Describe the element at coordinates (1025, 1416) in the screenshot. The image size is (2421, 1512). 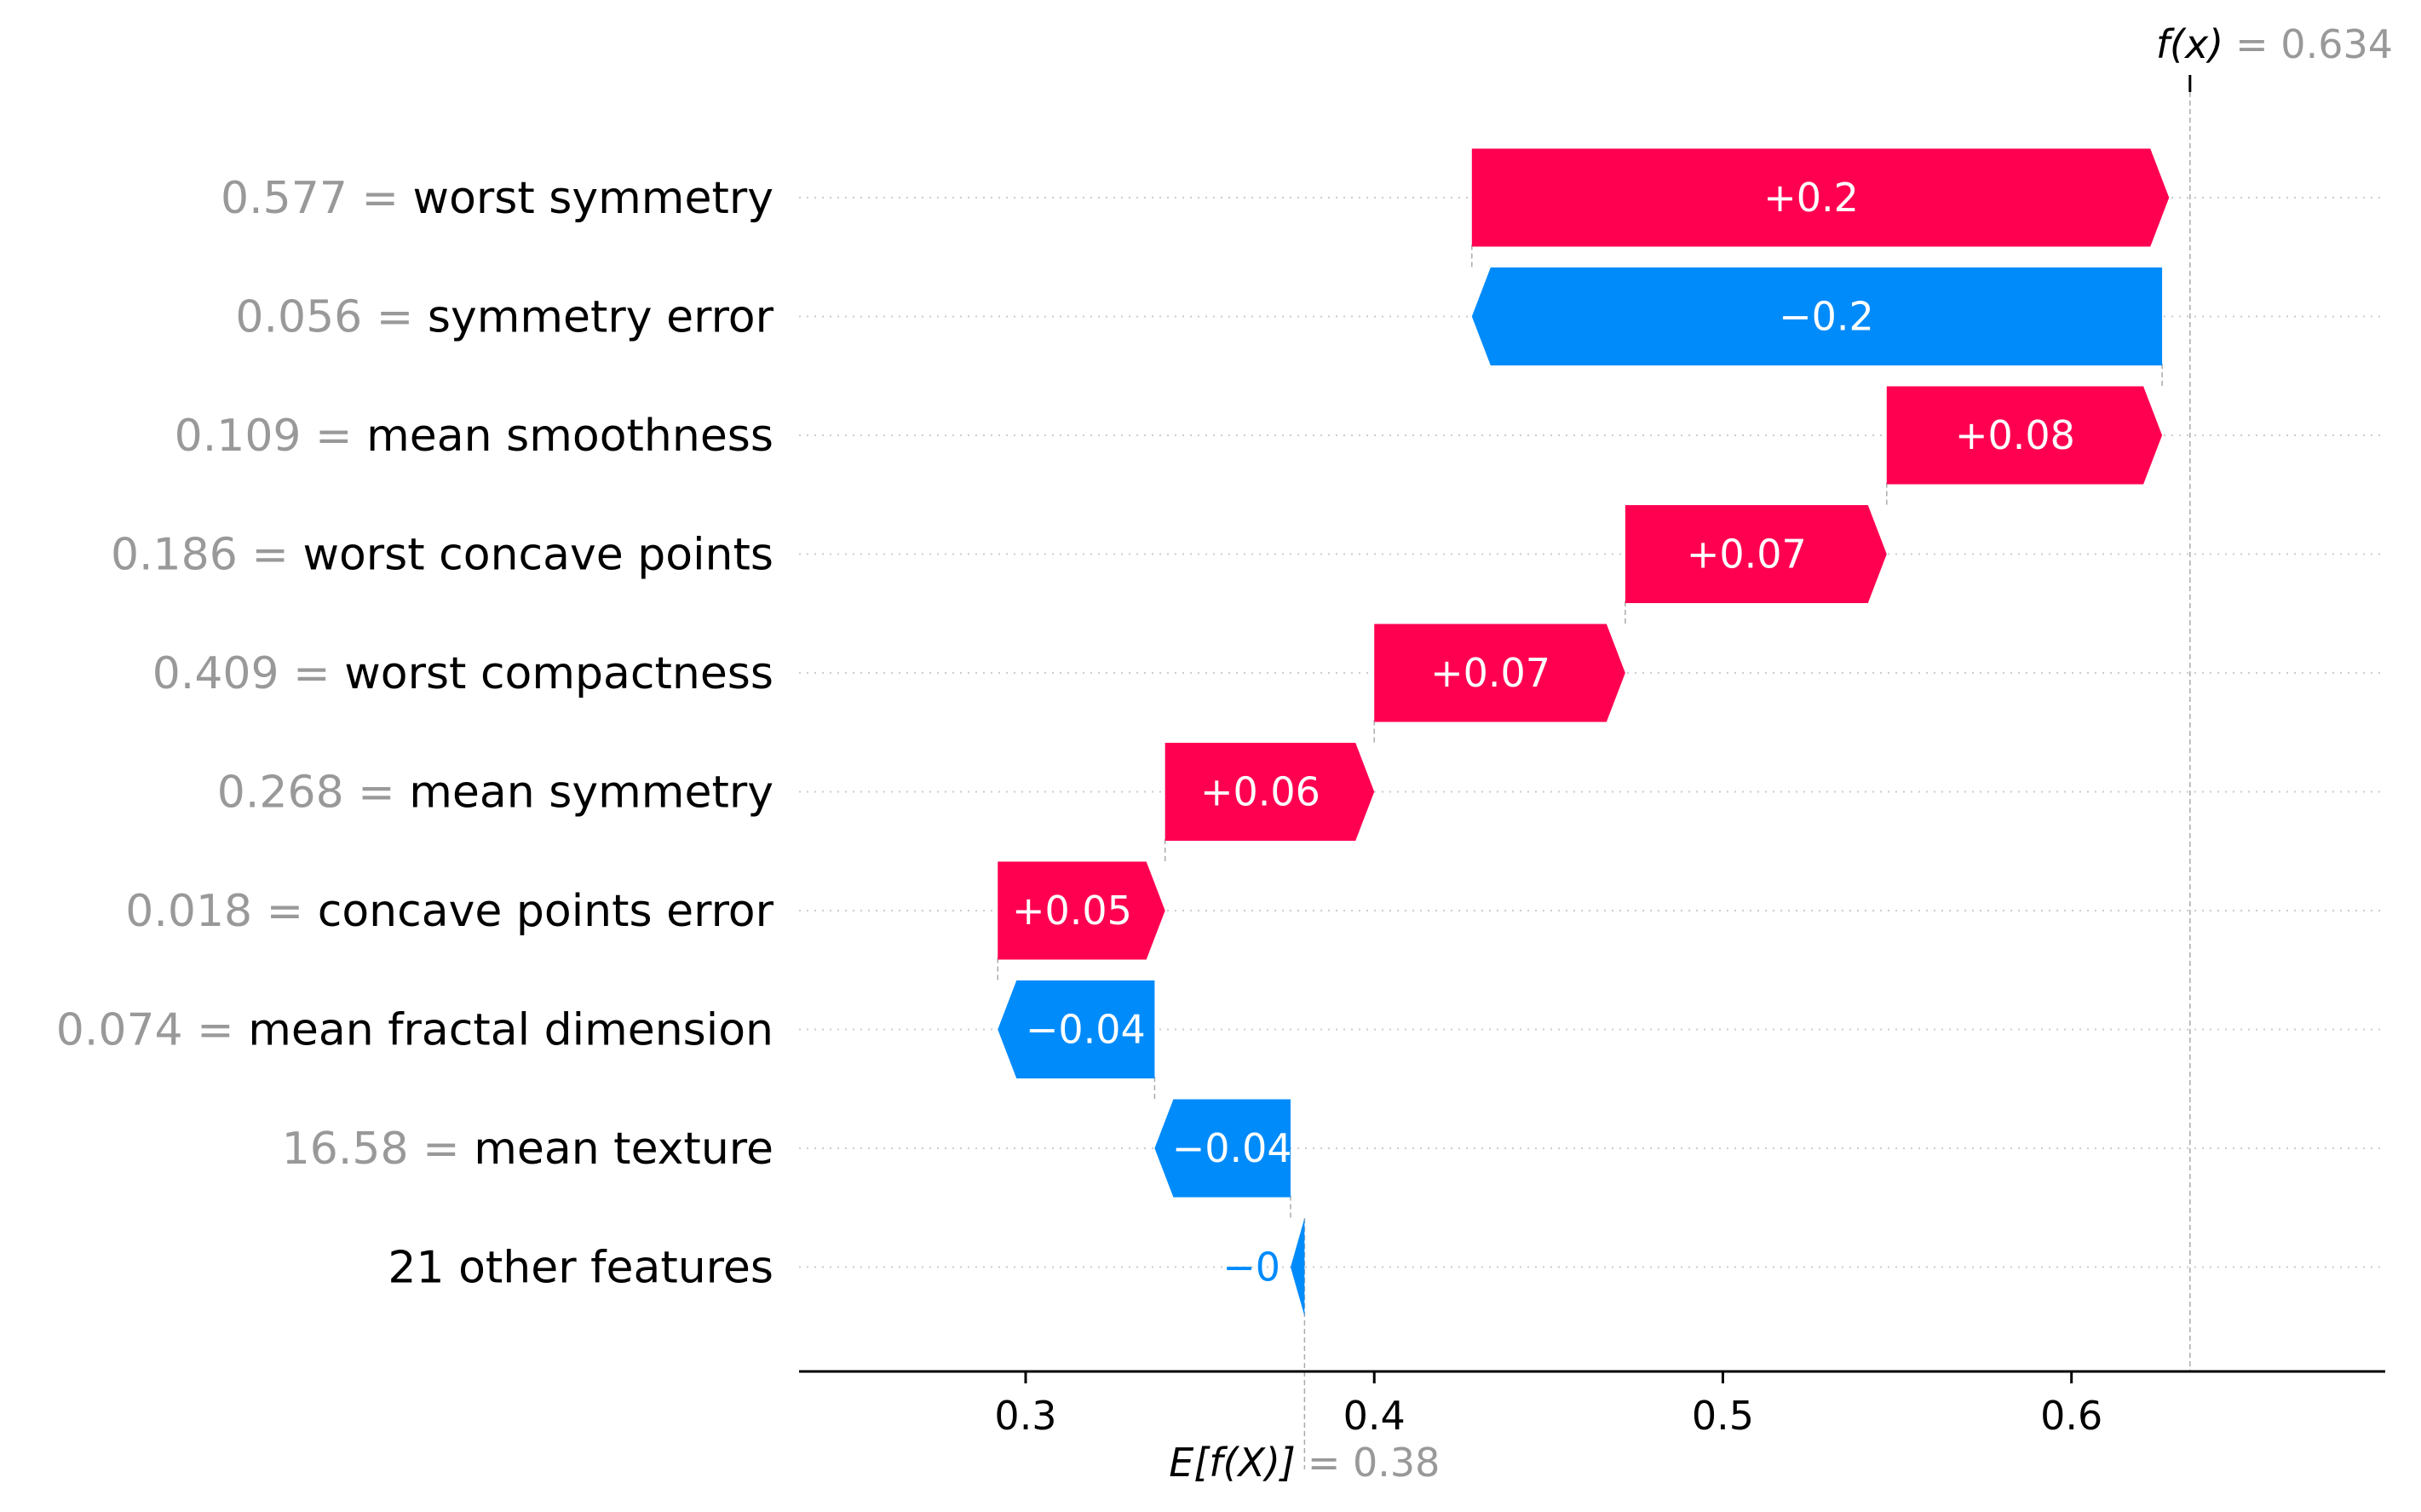
I see `x-tick-label: 0.3` at that location.